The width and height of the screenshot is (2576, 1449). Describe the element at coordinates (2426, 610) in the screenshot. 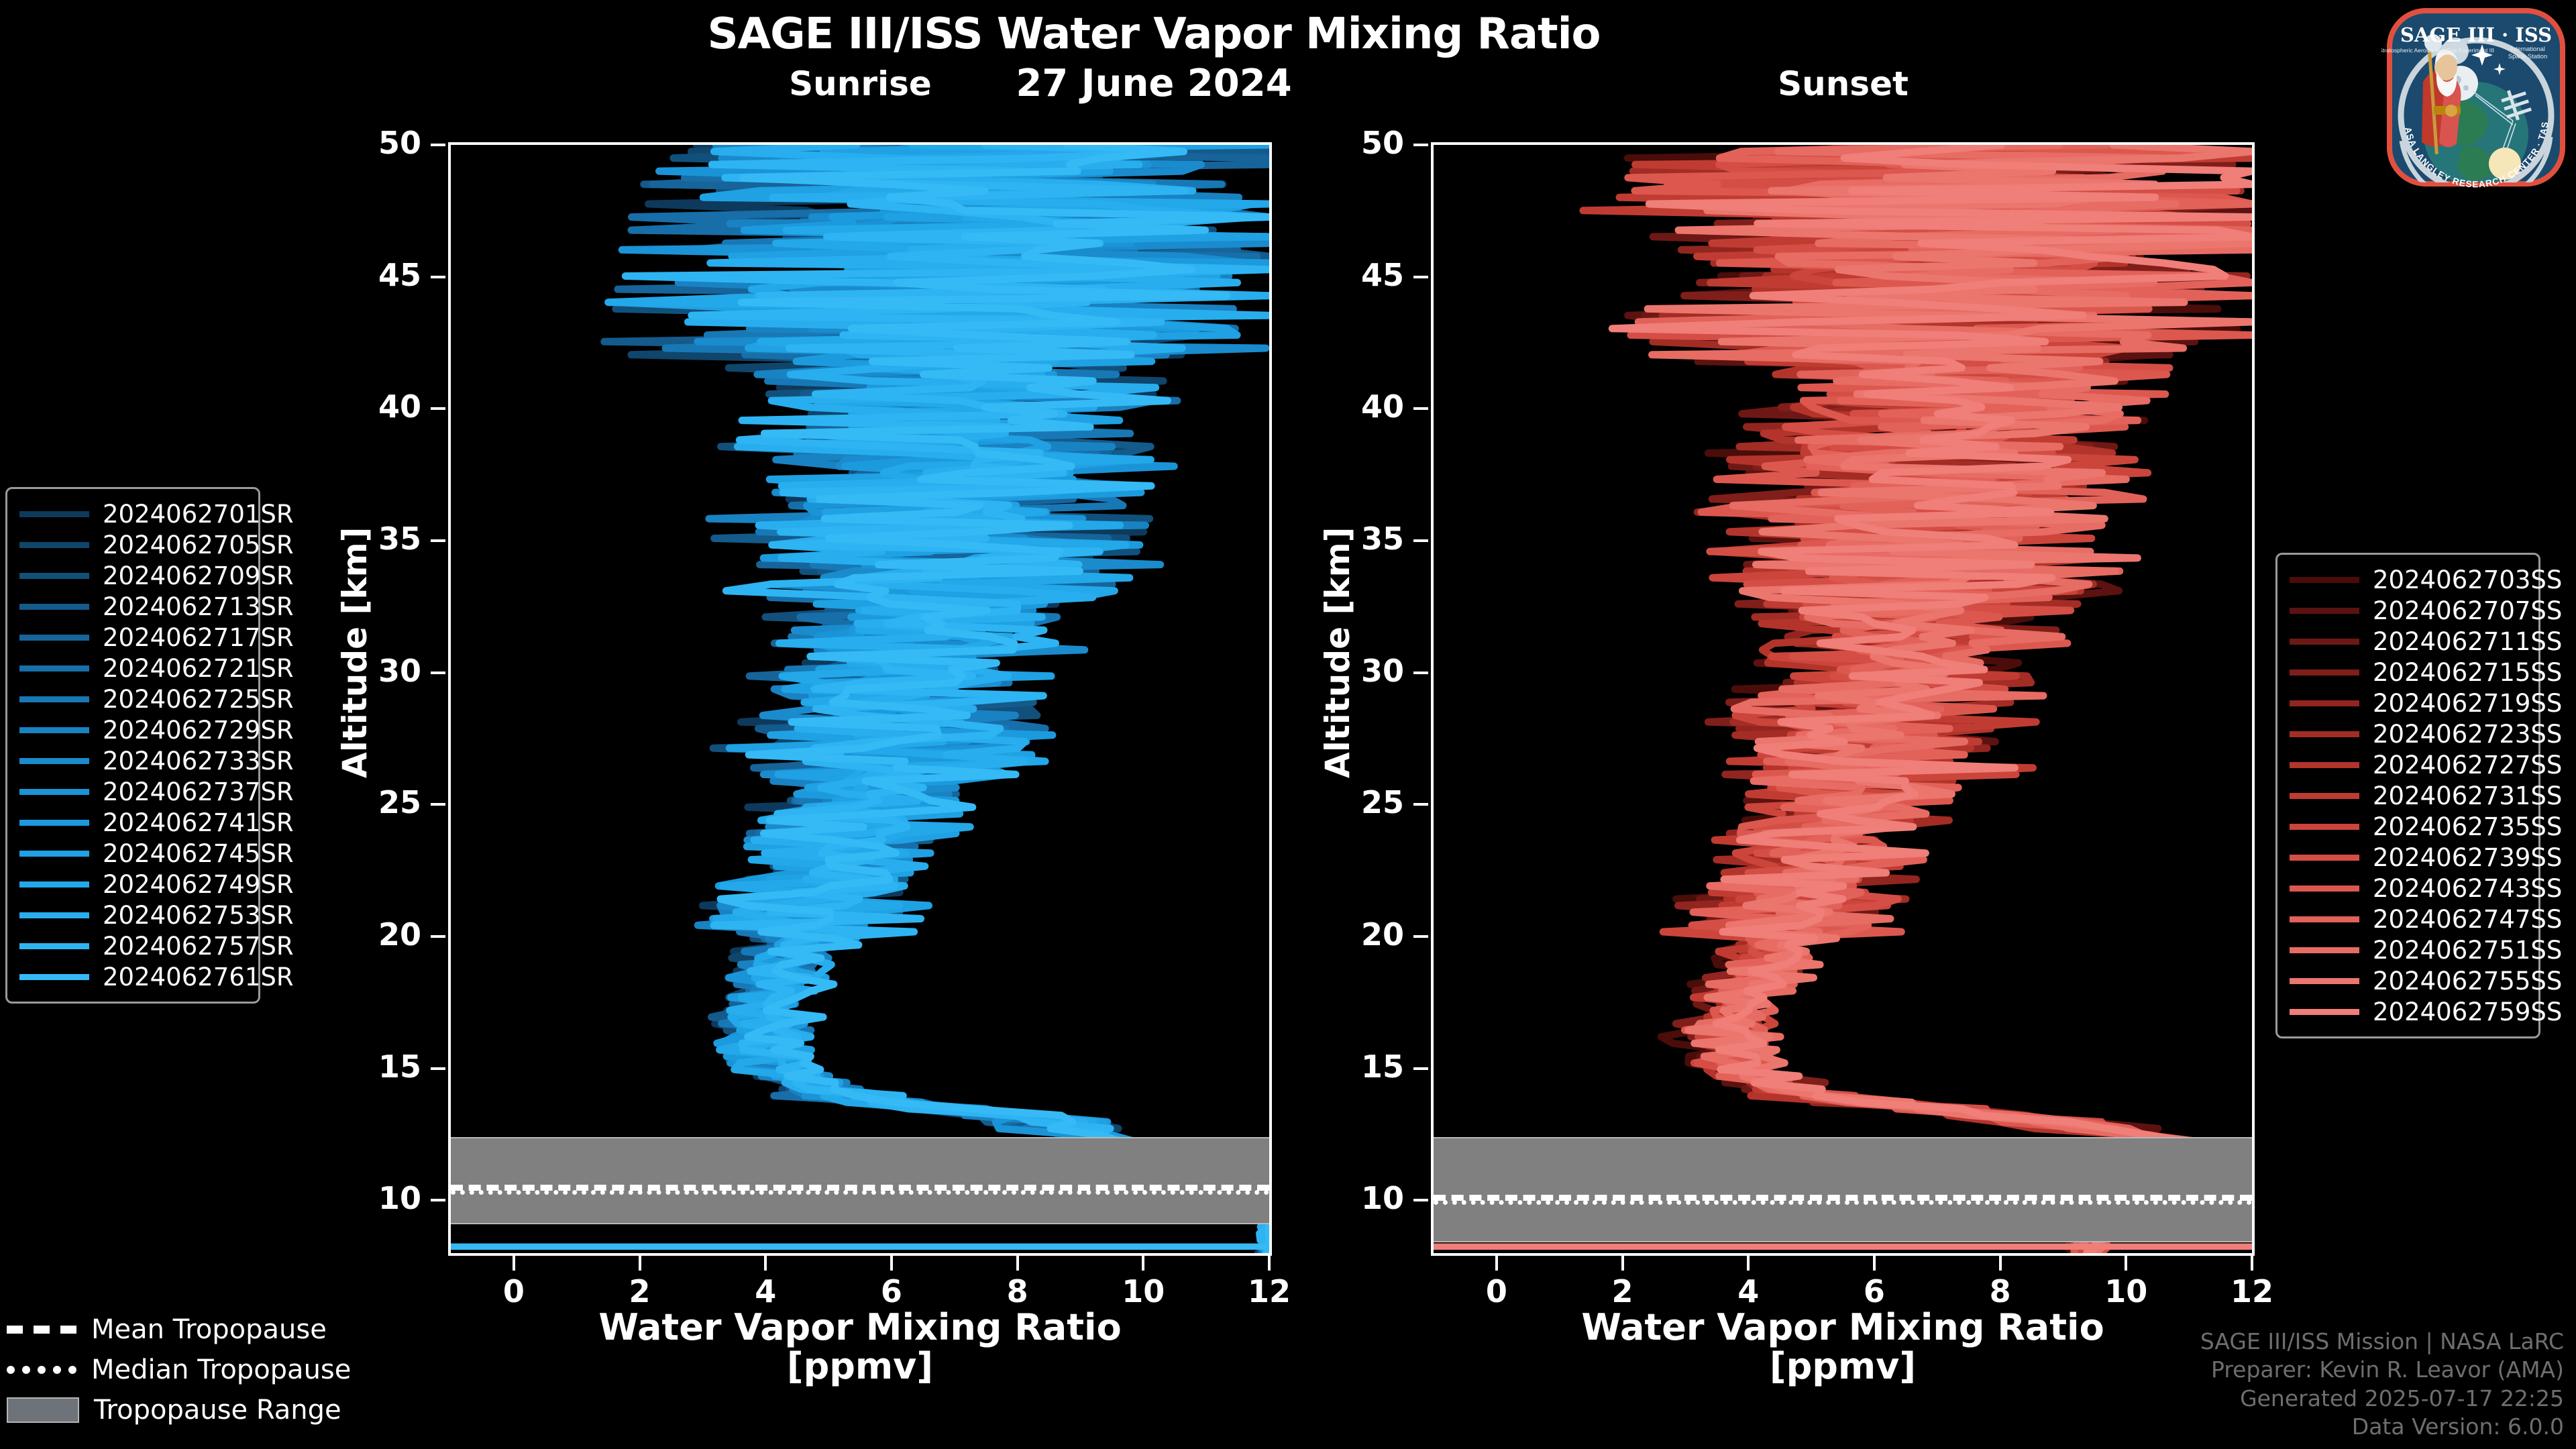

I see `legend-item: 2024062707SS` at that location.